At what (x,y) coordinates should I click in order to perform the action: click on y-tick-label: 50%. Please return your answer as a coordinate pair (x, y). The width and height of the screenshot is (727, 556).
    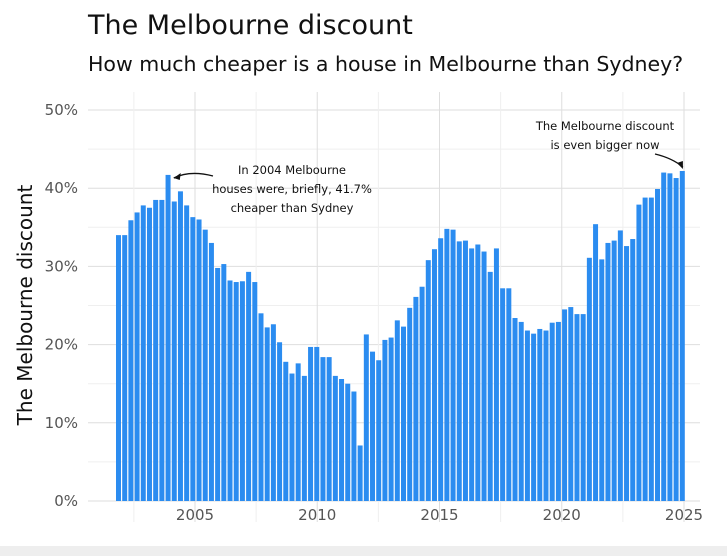
    Looking at the image, I should click on (61, 110).